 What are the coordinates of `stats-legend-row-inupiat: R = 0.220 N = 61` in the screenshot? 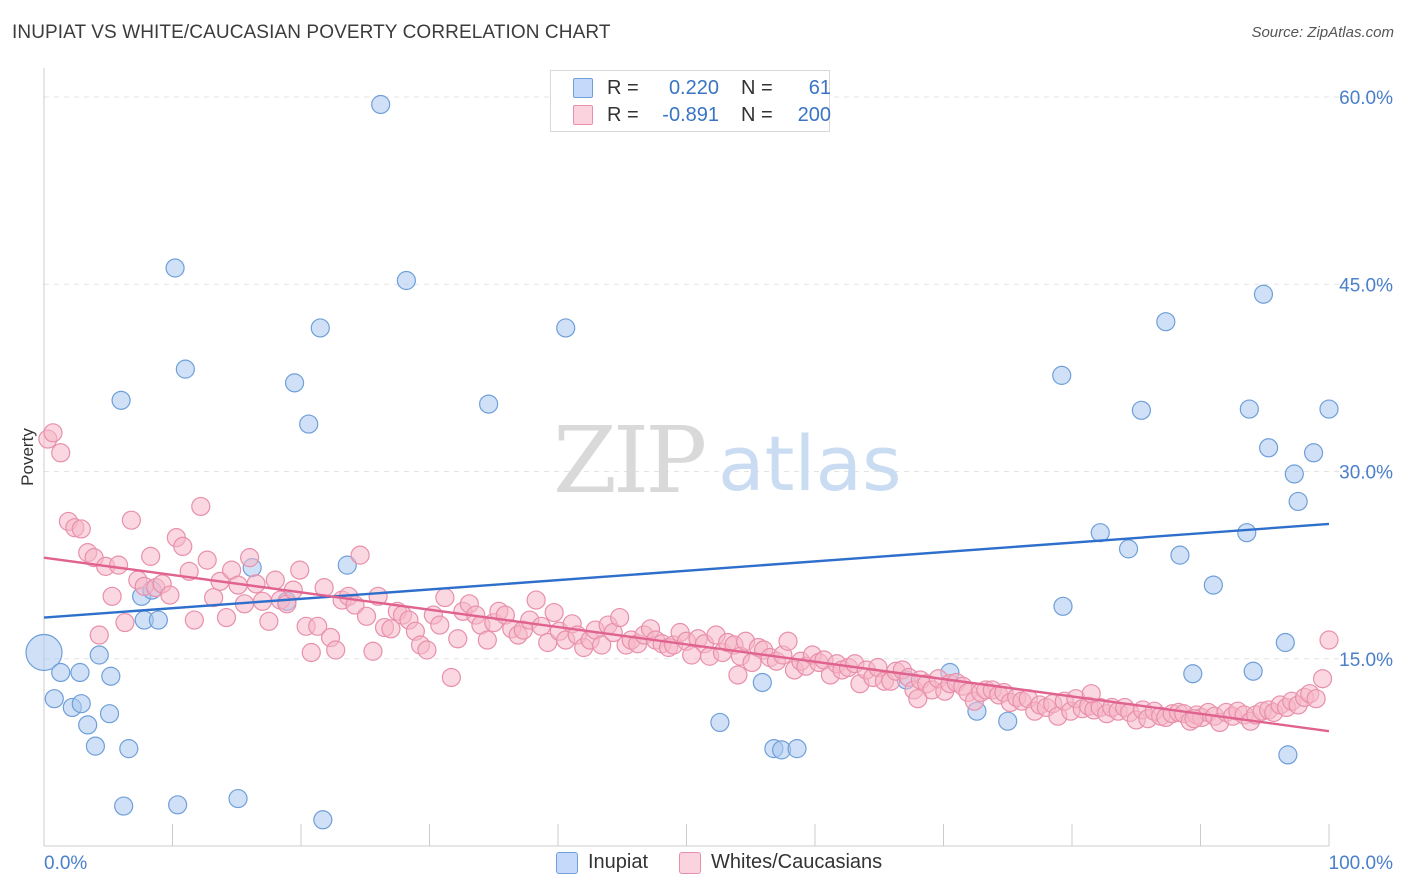 It's located at (702, 88).